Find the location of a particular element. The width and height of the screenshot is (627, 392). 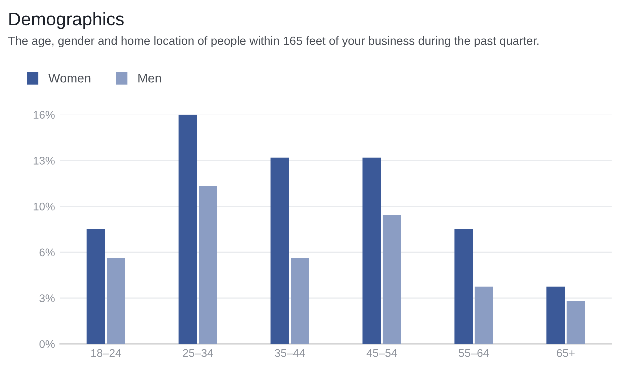

x-tick-label: 45–54 is located at coordinates (382, 353).